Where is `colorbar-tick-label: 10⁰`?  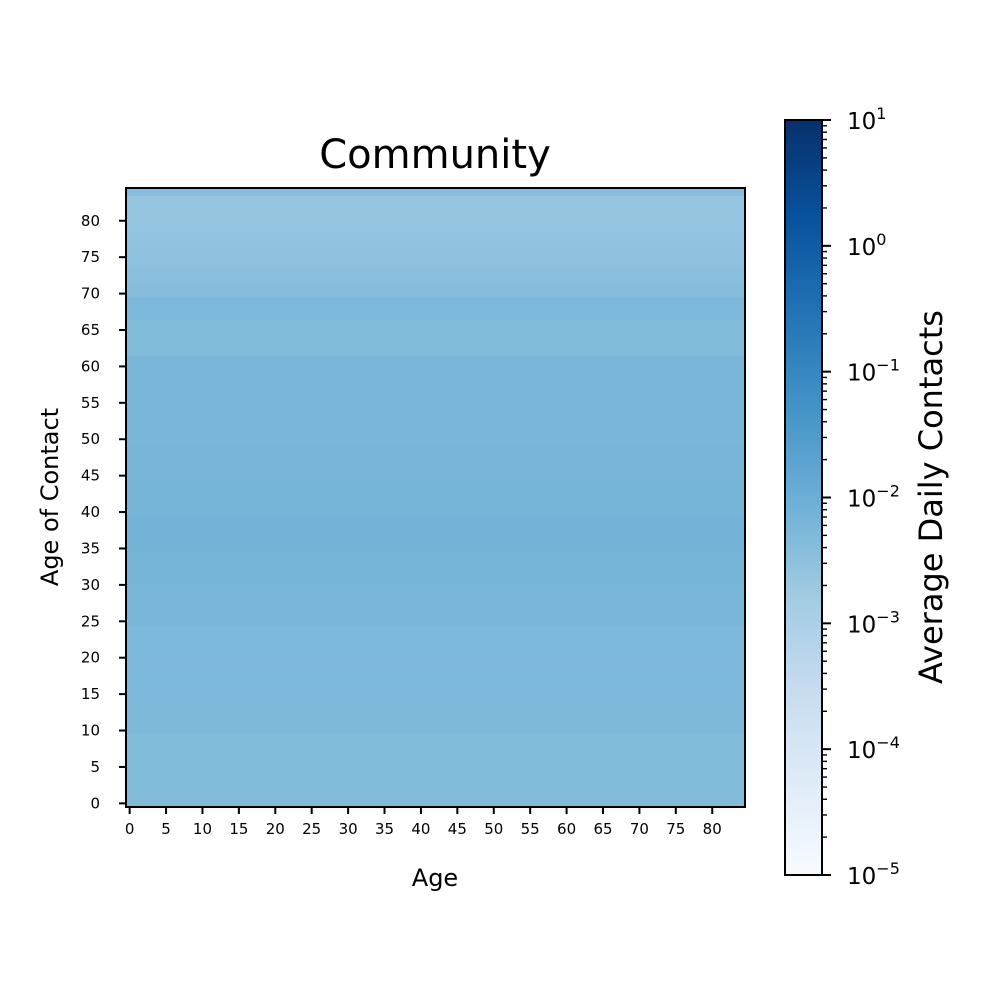
colorbar-tick-label: 10⁰ is located at coordinates (866, 245).